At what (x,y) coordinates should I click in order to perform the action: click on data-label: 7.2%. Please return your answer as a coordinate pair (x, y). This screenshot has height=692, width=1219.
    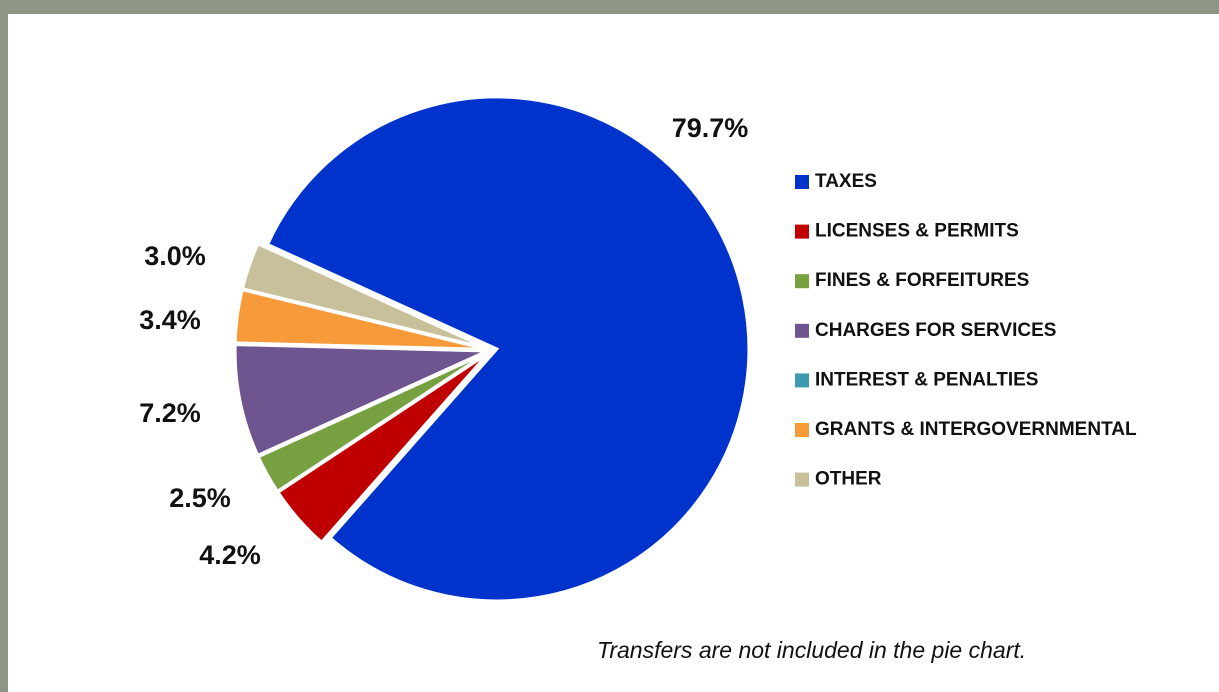
    Looking at the image, I should click on (170, 413).